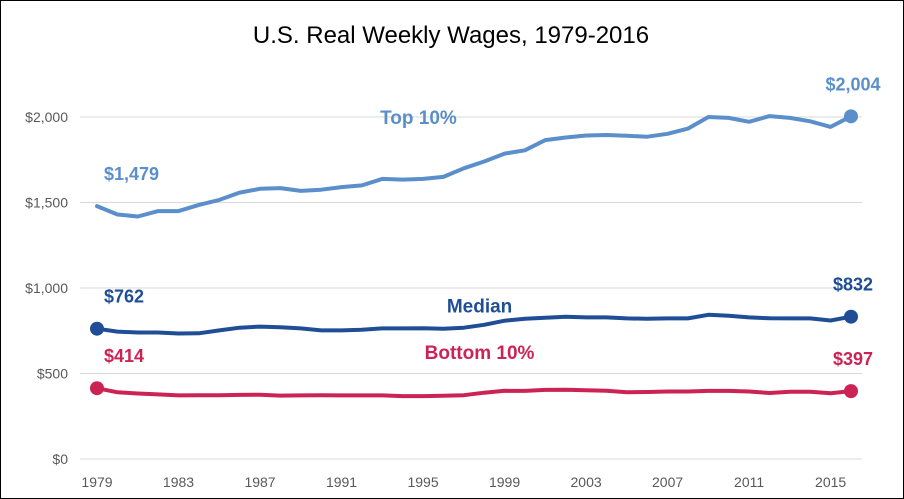 The width and height of the screenshot is (904, 499). I want to click on y-tick-label: $1,000, so click(46, 288).